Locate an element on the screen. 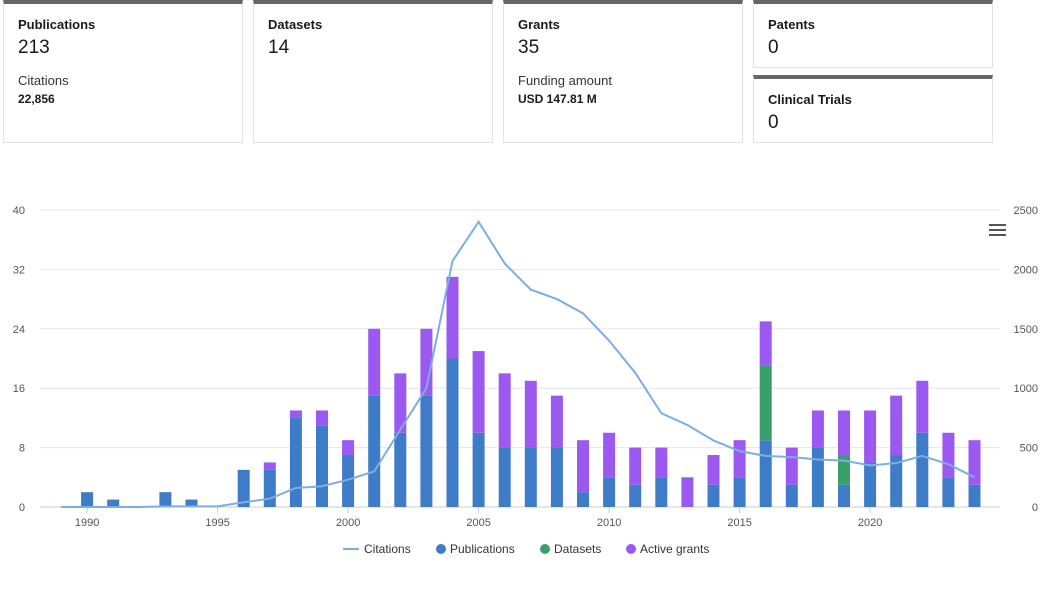 This screenshot has width=1049, height=596. y-left-tick-label: 32 is located at coordinates (19, 270).